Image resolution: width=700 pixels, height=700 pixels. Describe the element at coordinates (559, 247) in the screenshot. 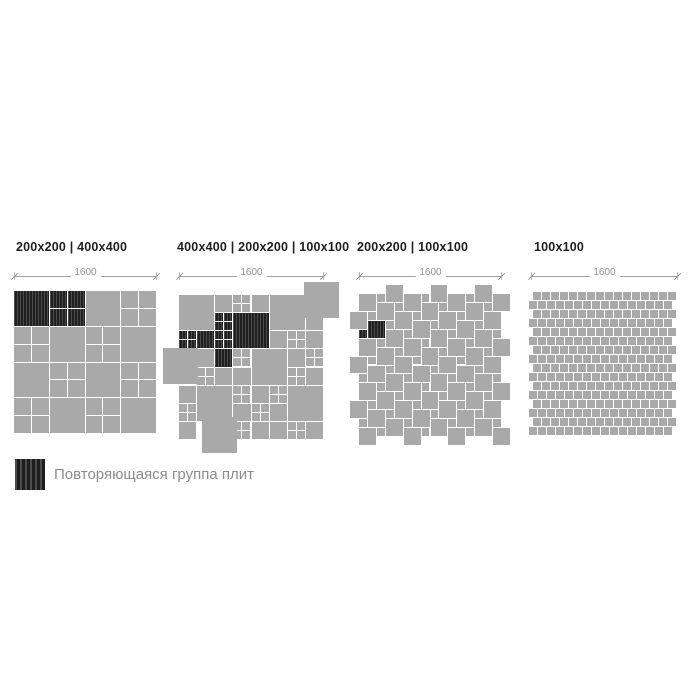

I see `pattern-title-4: 100x100` at that location.